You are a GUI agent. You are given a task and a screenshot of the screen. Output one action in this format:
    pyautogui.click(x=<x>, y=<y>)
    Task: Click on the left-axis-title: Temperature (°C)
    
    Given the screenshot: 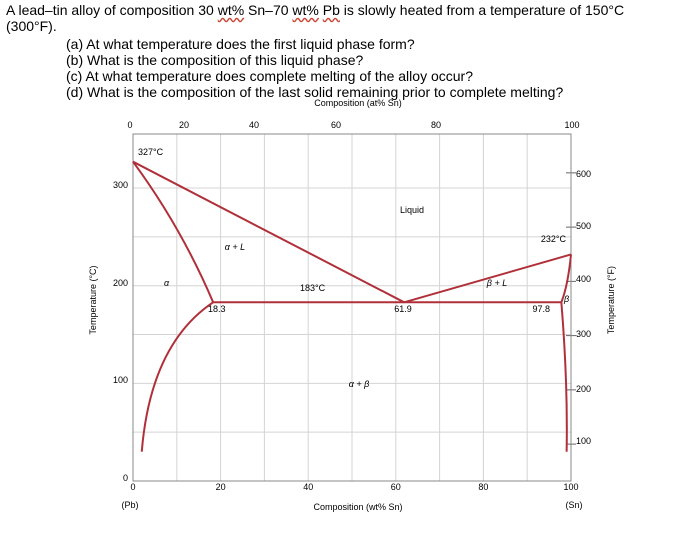 What is the action you would take?
    pyautogui.click(x=93, y=299)
    